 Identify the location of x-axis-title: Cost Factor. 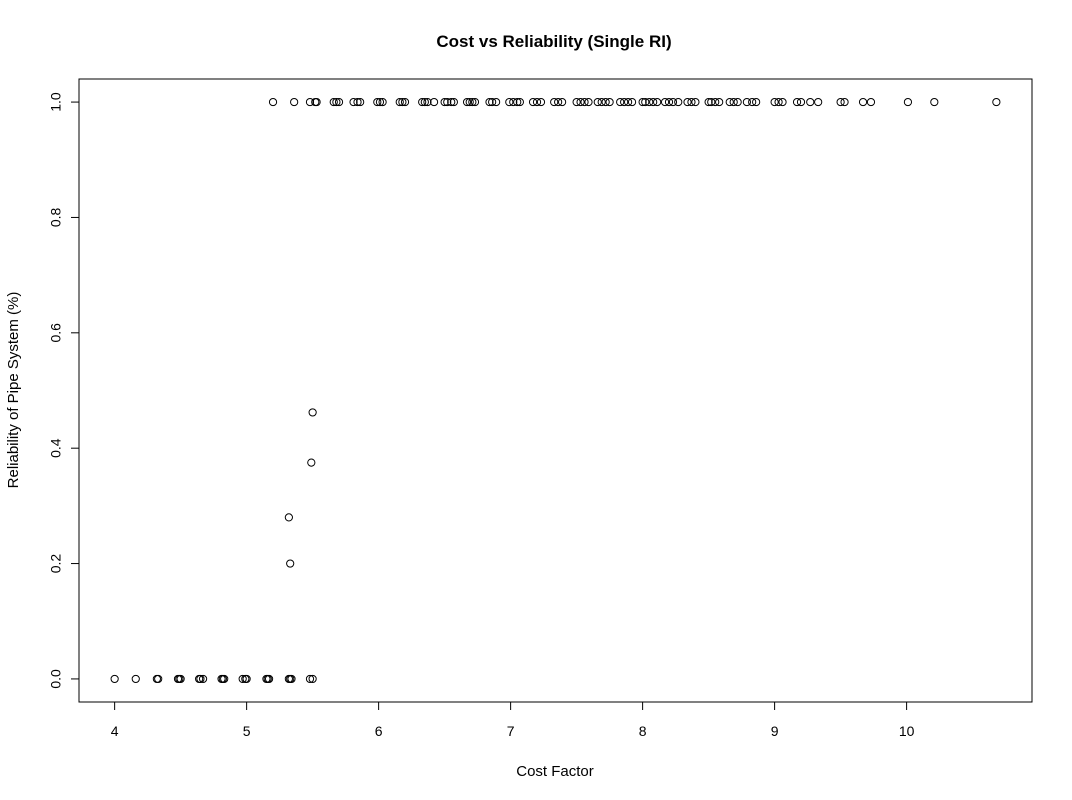
(555, 771).